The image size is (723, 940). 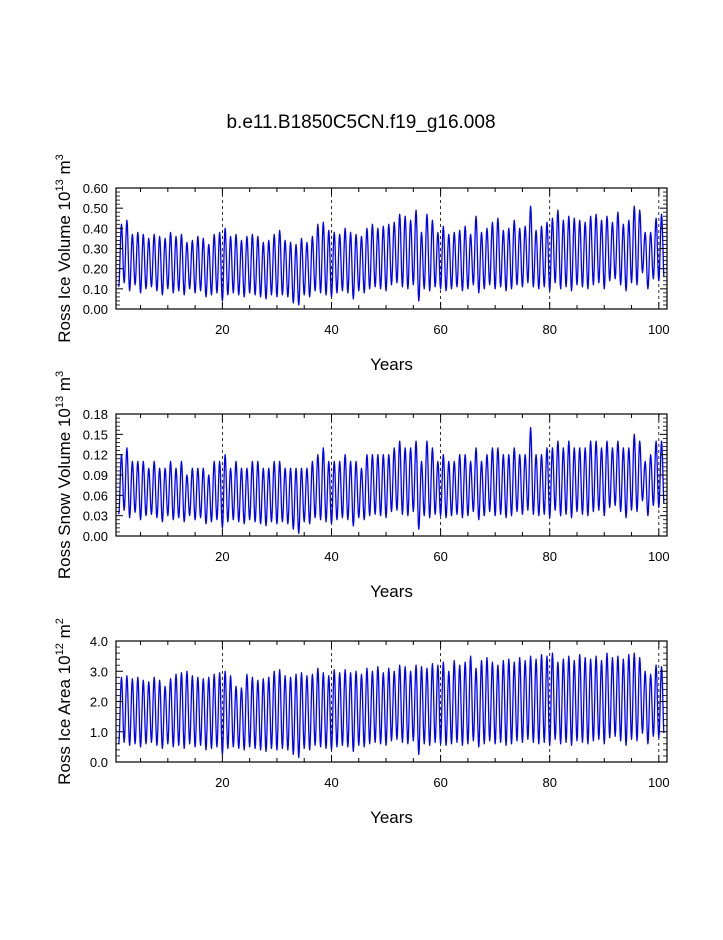 I want to click on y-axis-label-unit-exponent: 2, so click(x=60, y=621).